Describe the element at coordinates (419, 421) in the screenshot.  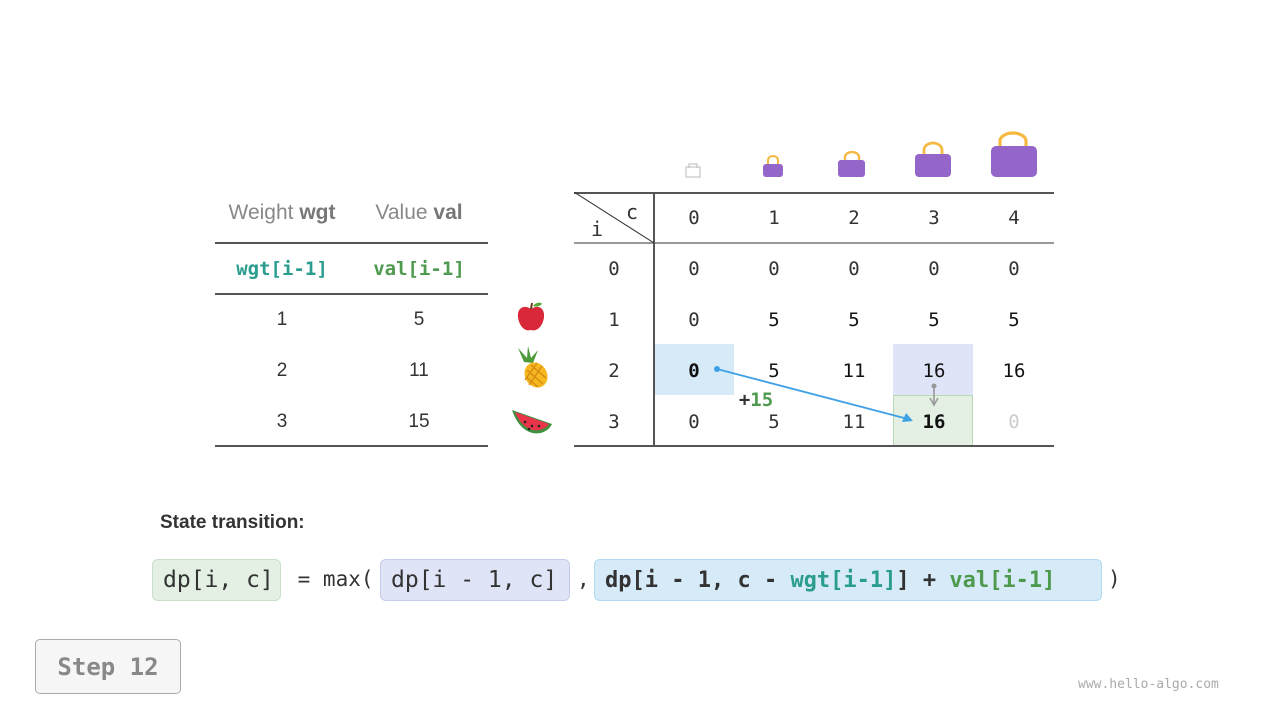
I see `value-cell: 15` at that location.